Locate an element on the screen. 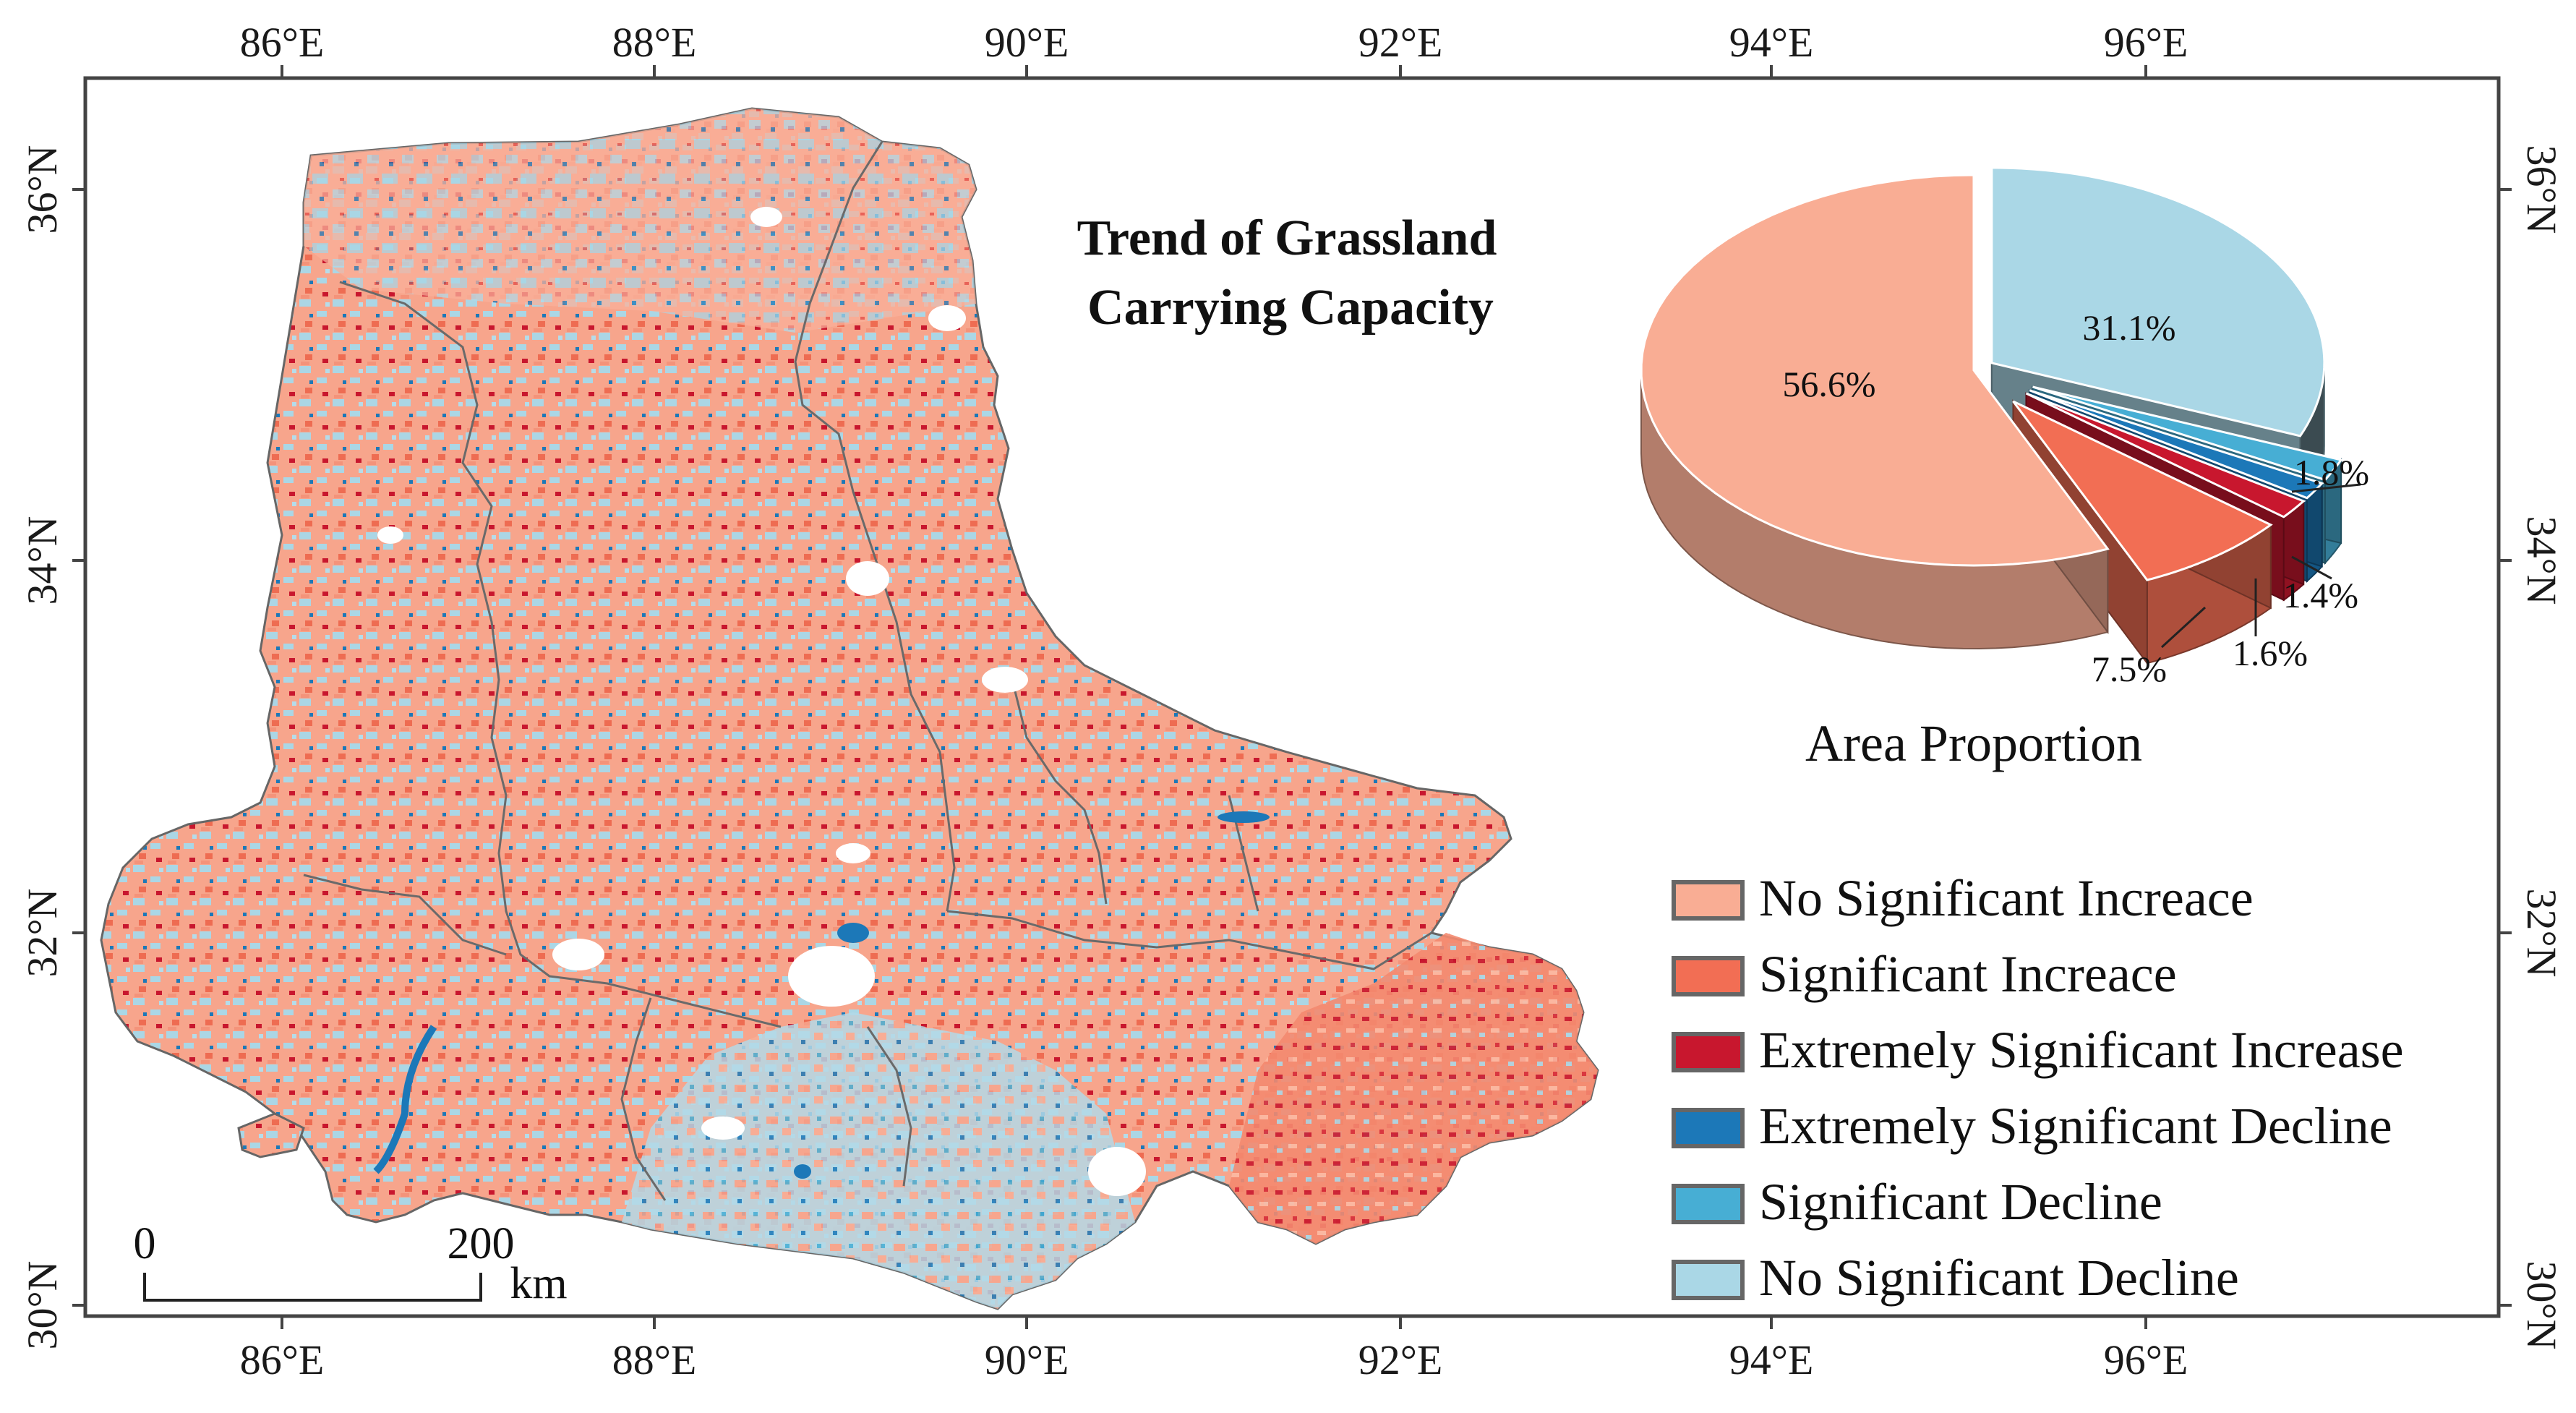 The height and width of the screenshot is (1413, 2576). legend-item: No Significant Increace is located at coordinates (1963, 898).